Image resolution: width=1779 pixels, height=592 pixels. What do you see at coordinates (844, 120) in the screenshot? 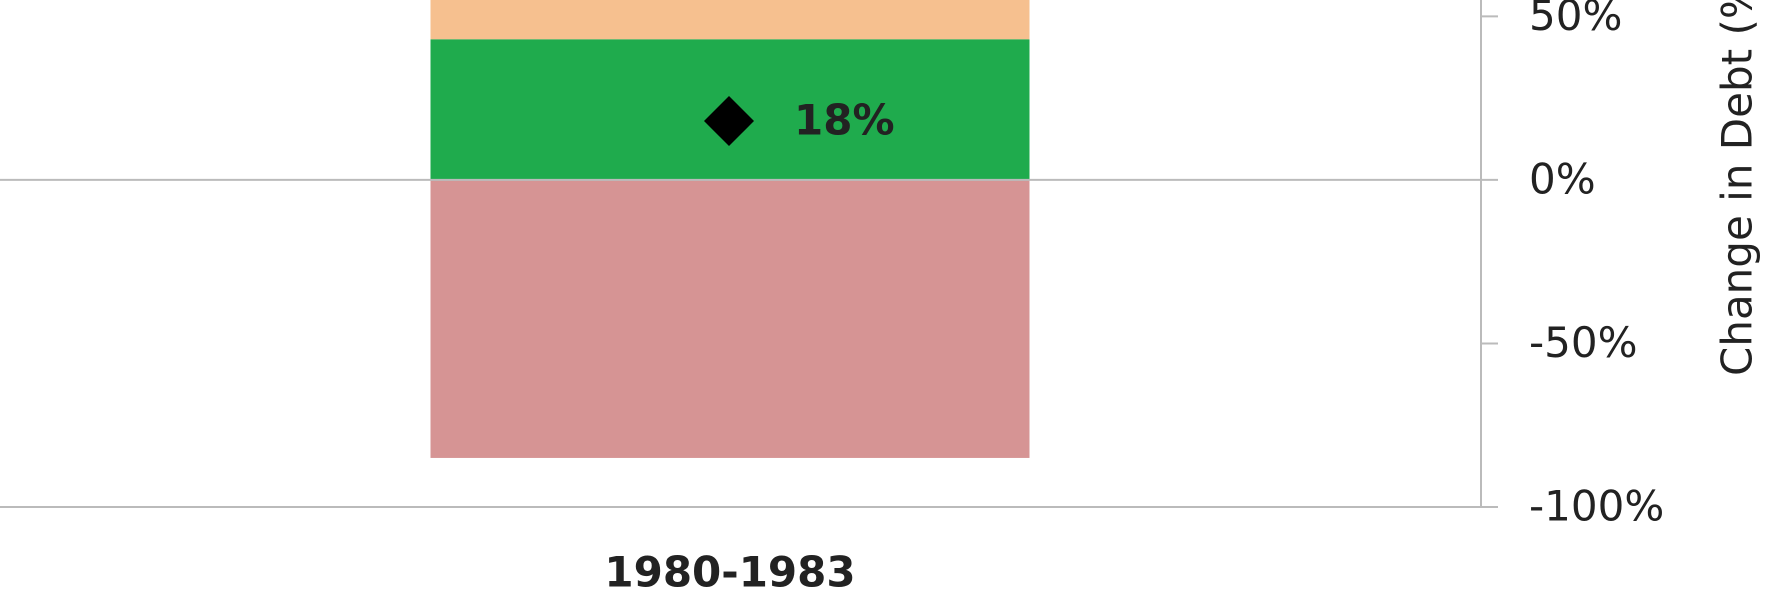
I see `data-label: 18%` at bounding box center [844, 120].